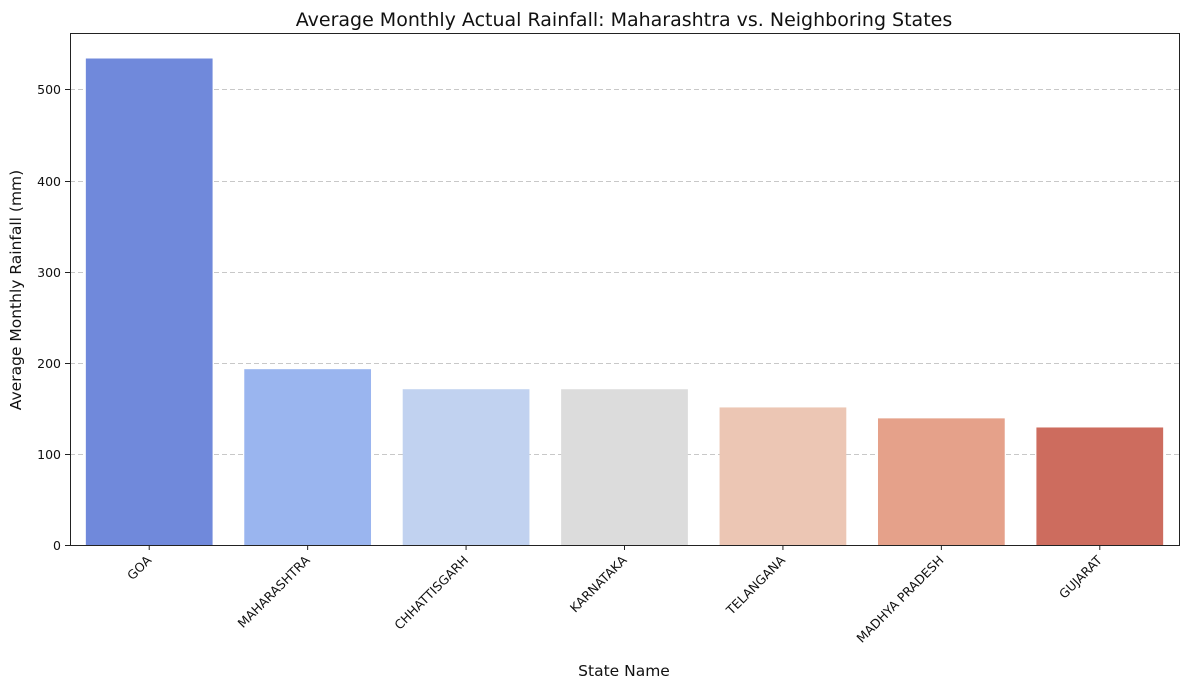 Image resolution: width=1189 pixels, height=690 pixels. Describe the element at coordinates (139, 567) in the screenshot. I see `x-tick-label: GOA` at that location.